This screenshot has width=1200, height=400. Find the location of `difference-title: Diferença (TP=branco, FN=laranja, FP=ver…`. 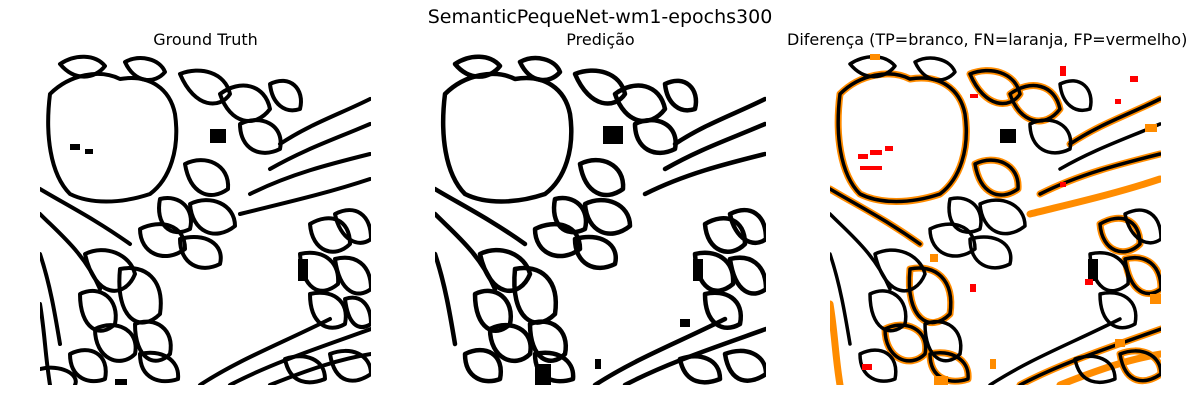

difference-title: Diferença (TP=branco, FN=laranja, FP=ver… is located at coordinates (987, 39).